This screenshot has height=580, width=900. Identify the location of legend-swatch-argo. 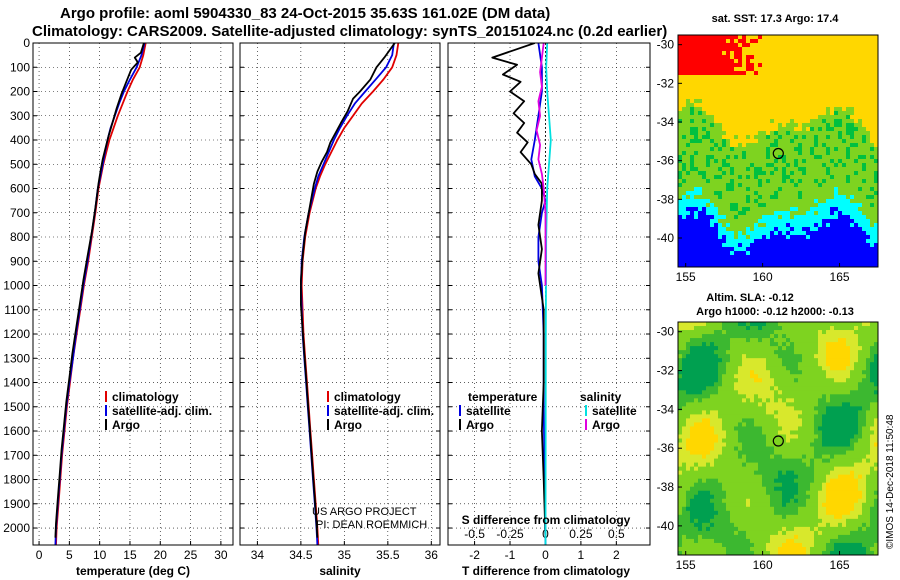
(328, 424).